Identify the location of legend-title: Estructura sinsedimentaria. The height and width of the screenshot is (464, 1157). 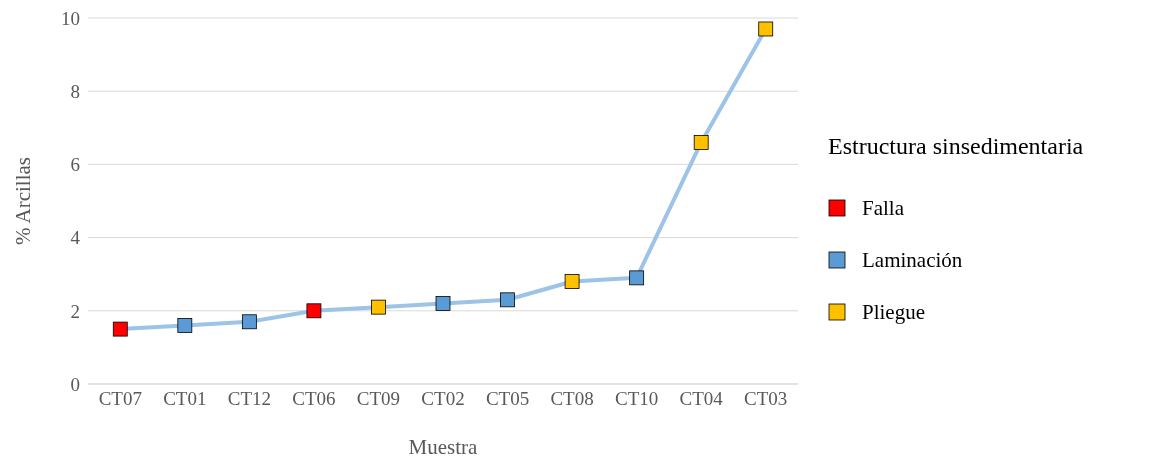
(956, 146).